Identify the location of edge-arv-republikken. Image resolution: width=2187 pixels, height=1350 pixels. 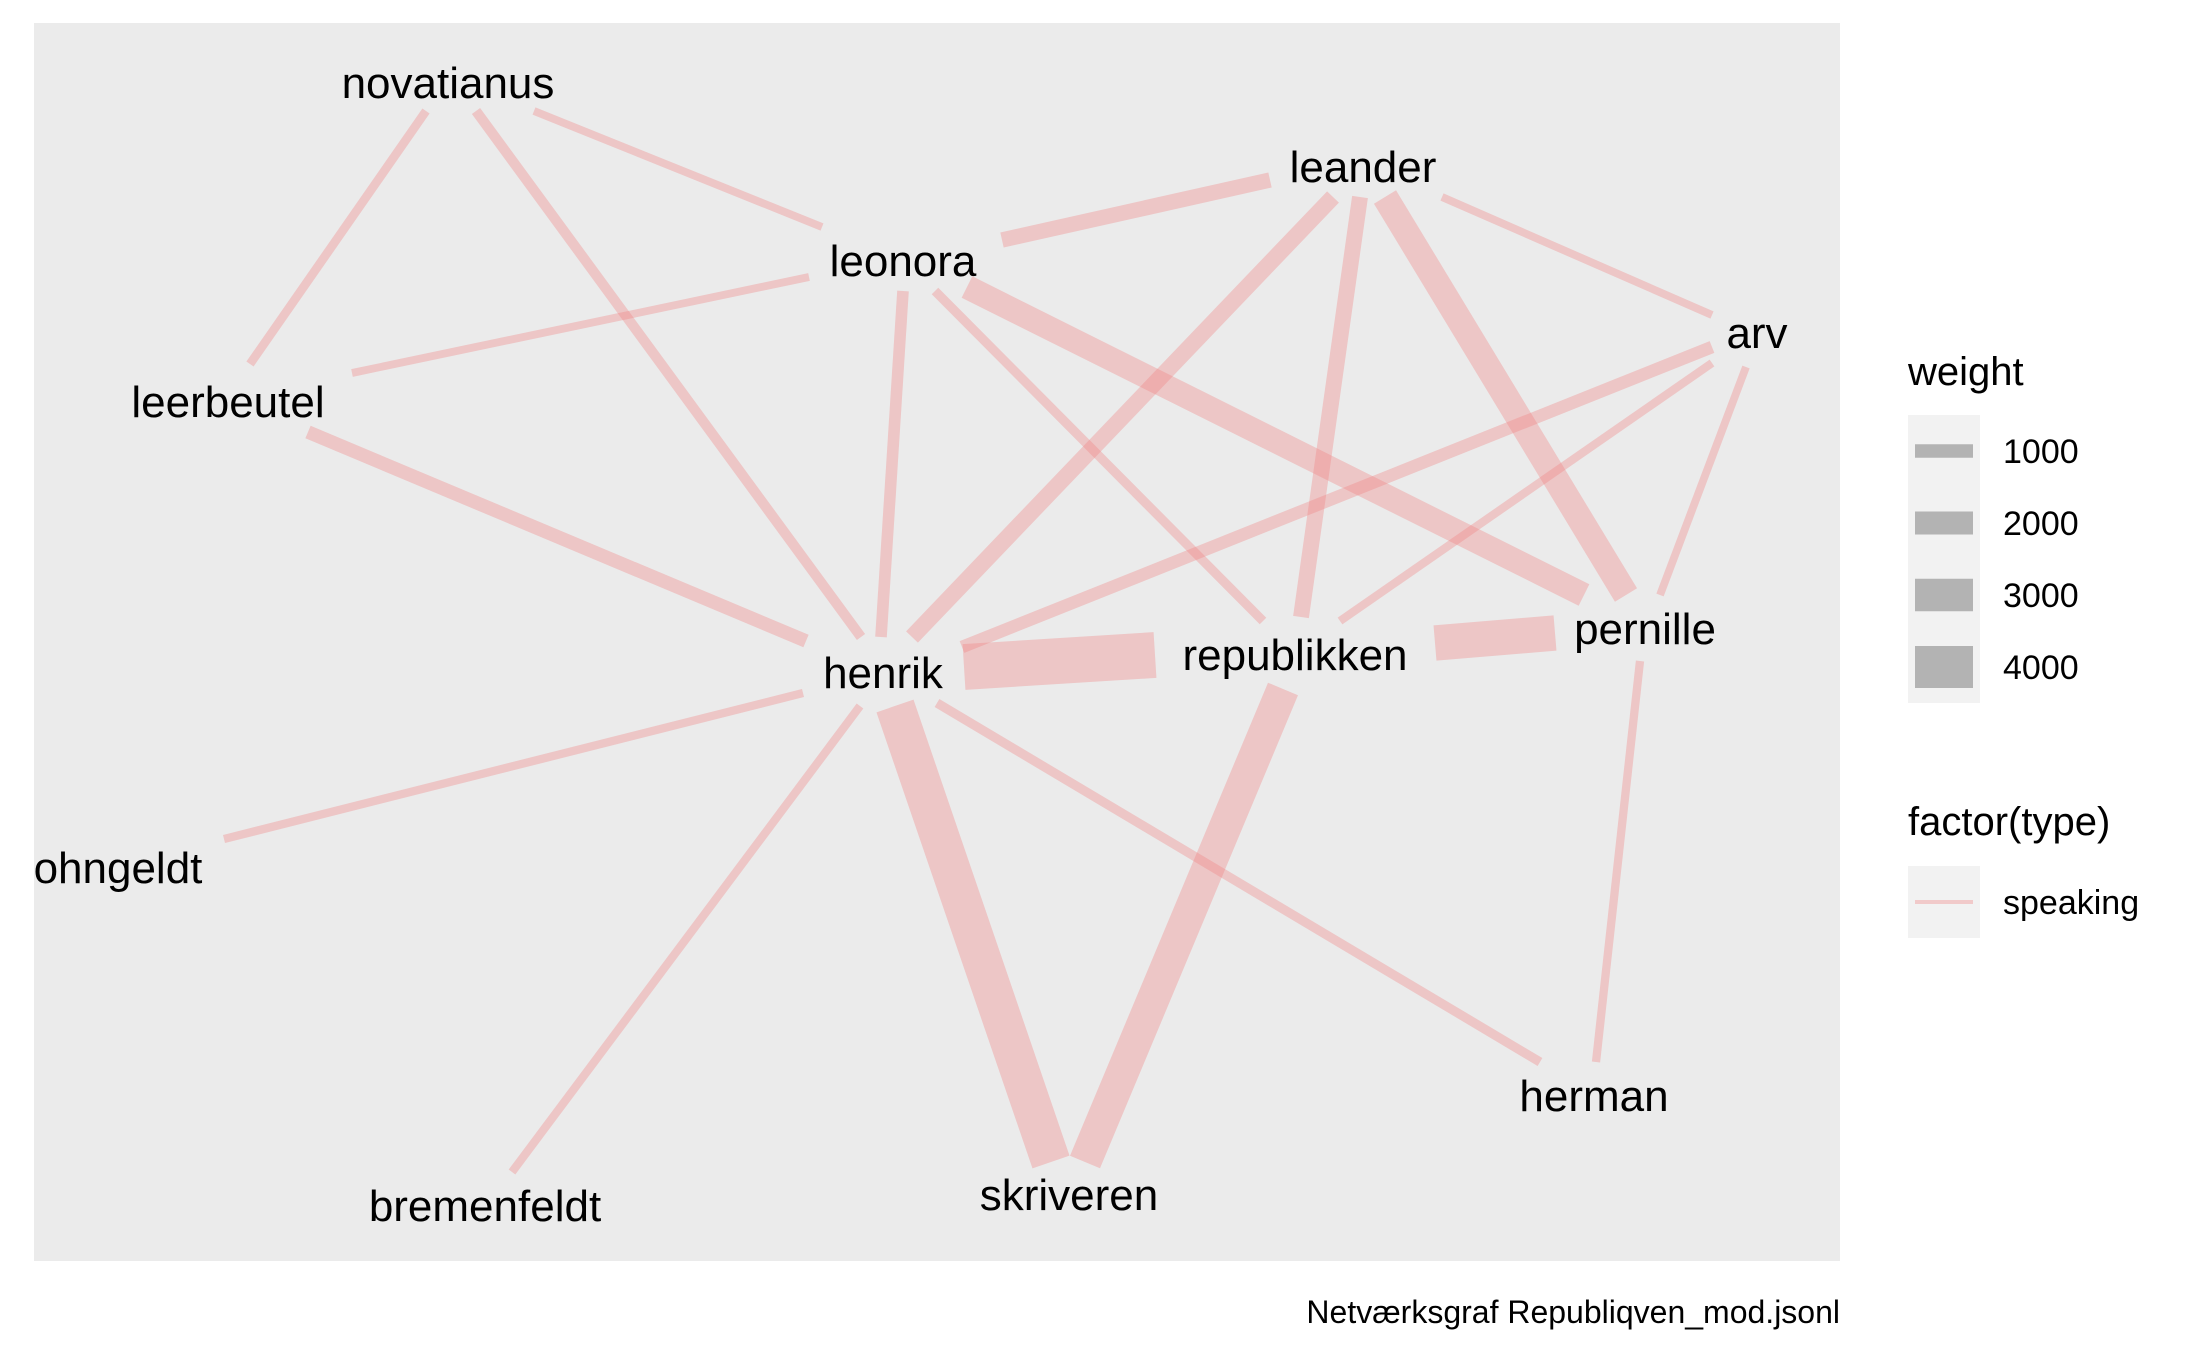
(1526, 492).